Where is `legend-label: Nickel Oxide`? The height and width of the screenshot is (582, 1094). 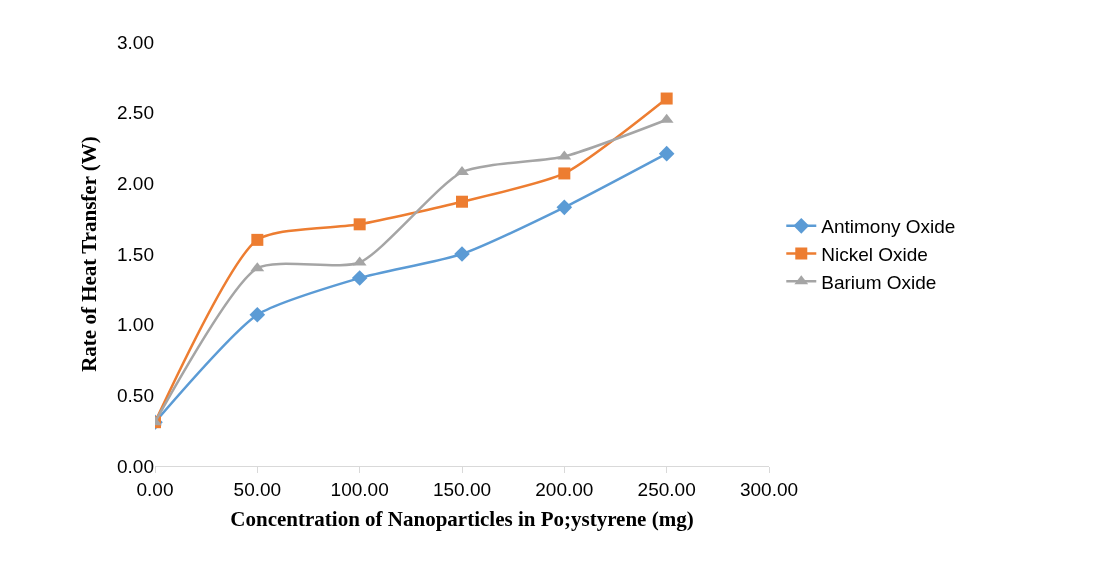 legend-label: Nickel Oxide is located at coordinates (874, 254).